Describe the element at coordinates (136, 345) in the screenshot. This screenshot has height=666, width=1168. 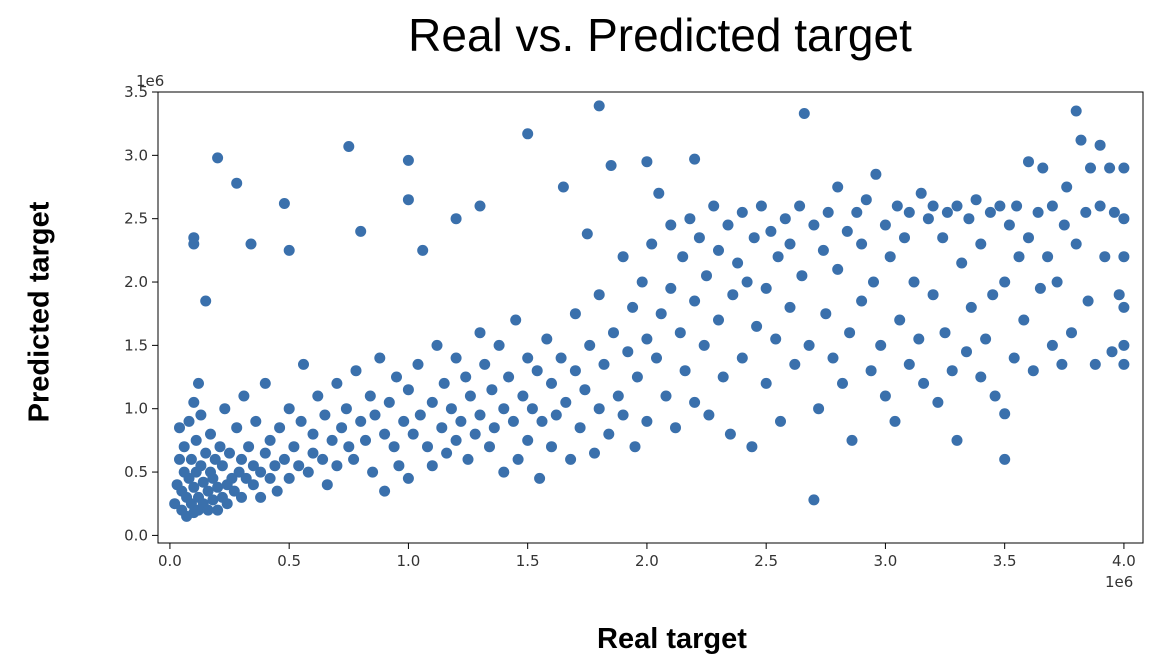
I see `y-tick-label: 1.5` at that location.